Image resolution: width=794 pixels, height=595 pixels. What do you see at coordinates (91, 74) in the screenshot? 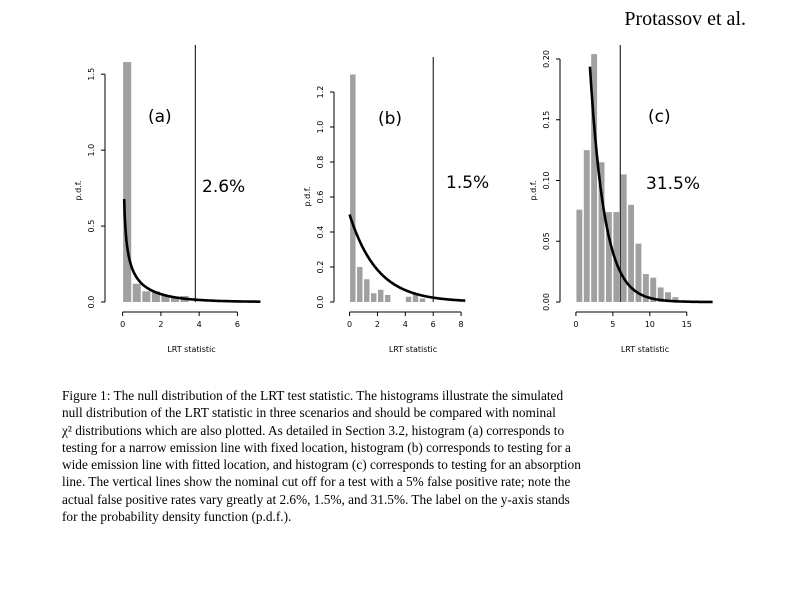
I see `y-tick-label-a-4: 1.5` at bounding box center [91, 74].